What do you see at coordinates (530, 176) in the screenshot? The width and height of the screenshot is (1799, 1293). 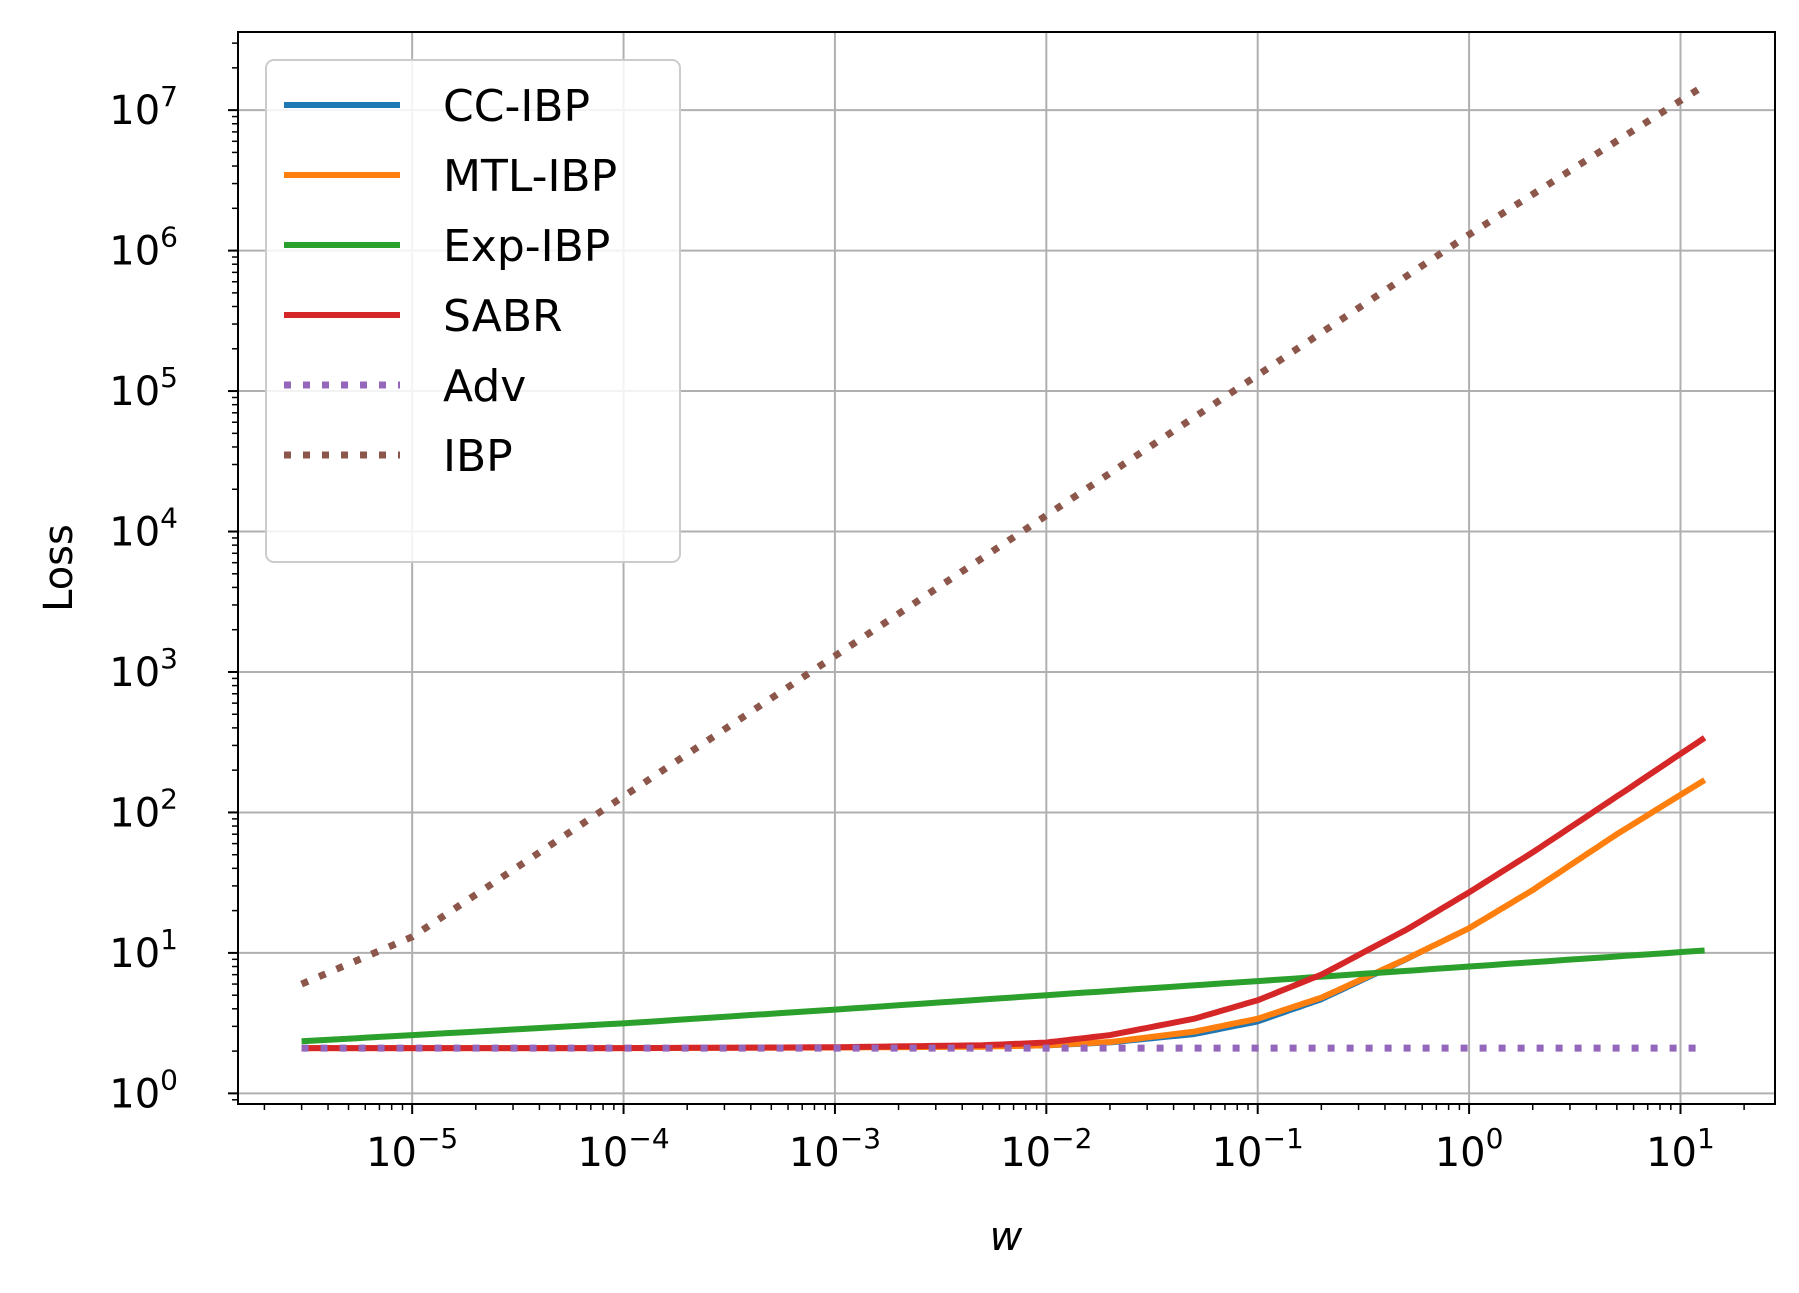 I see `legend-label: MTL-IBP` at bounding box center [530, 176].